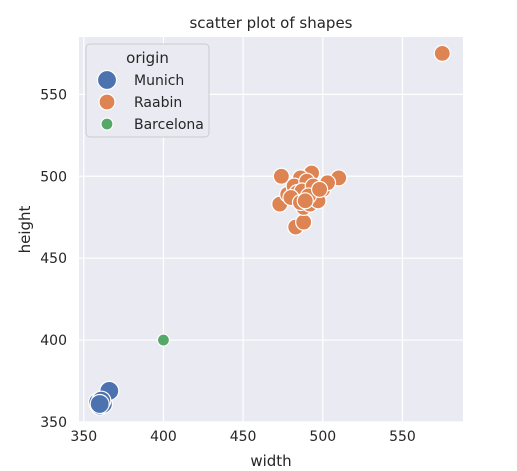  What do you see at coordinates (99, 404) in the screenshot?
I see `data-point-munich` at bounding box center [99, 404].